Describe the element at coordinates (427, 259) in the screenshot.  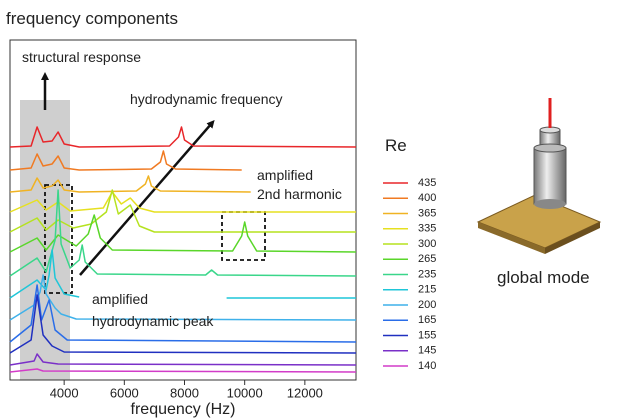
I see `legend-label: 265` at that location.